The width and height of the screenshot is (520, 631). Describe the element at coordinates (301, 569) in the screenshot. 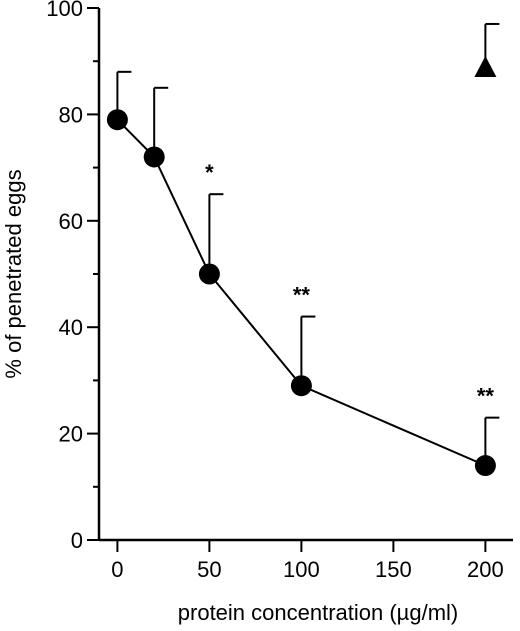

I see `x-tick-label: 100` at that location.